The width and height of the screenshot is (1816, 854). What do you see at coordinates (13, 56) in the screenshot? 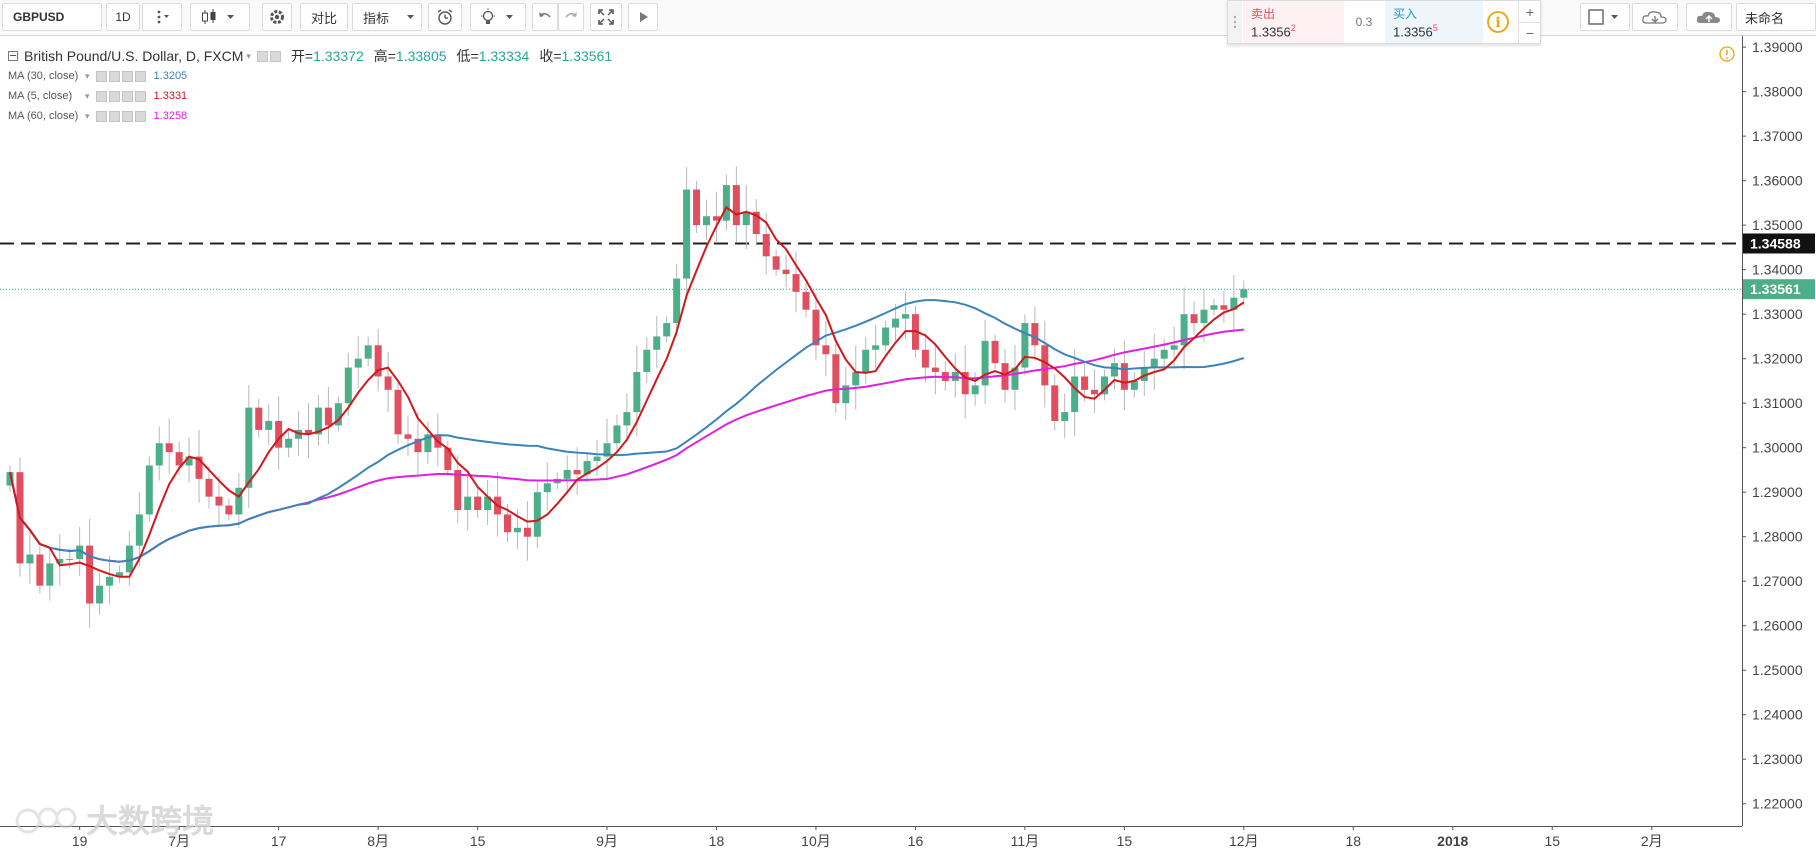
I see `collapse-legend-icon` at bounding box center [13, 56].